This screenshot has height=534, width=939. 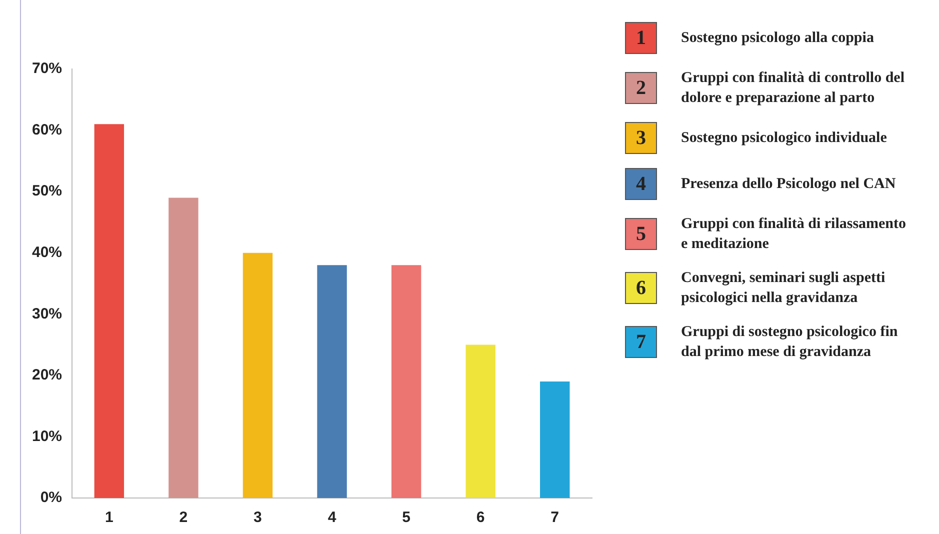 What do you see at coordinates (789, 184) in the screenshot?
I see `text: Presenza dello Psicologo nel CAN` at bounding box center [789, 184].